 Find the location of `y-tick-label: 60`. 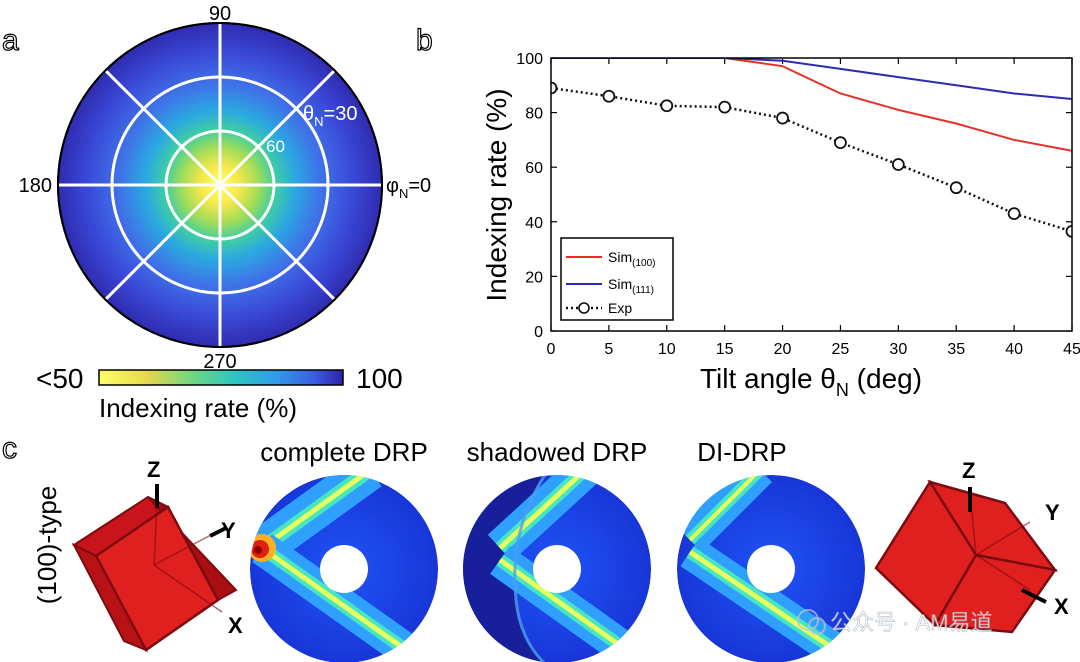

y-tick-label: 60 is located at coordinates (534, 168).